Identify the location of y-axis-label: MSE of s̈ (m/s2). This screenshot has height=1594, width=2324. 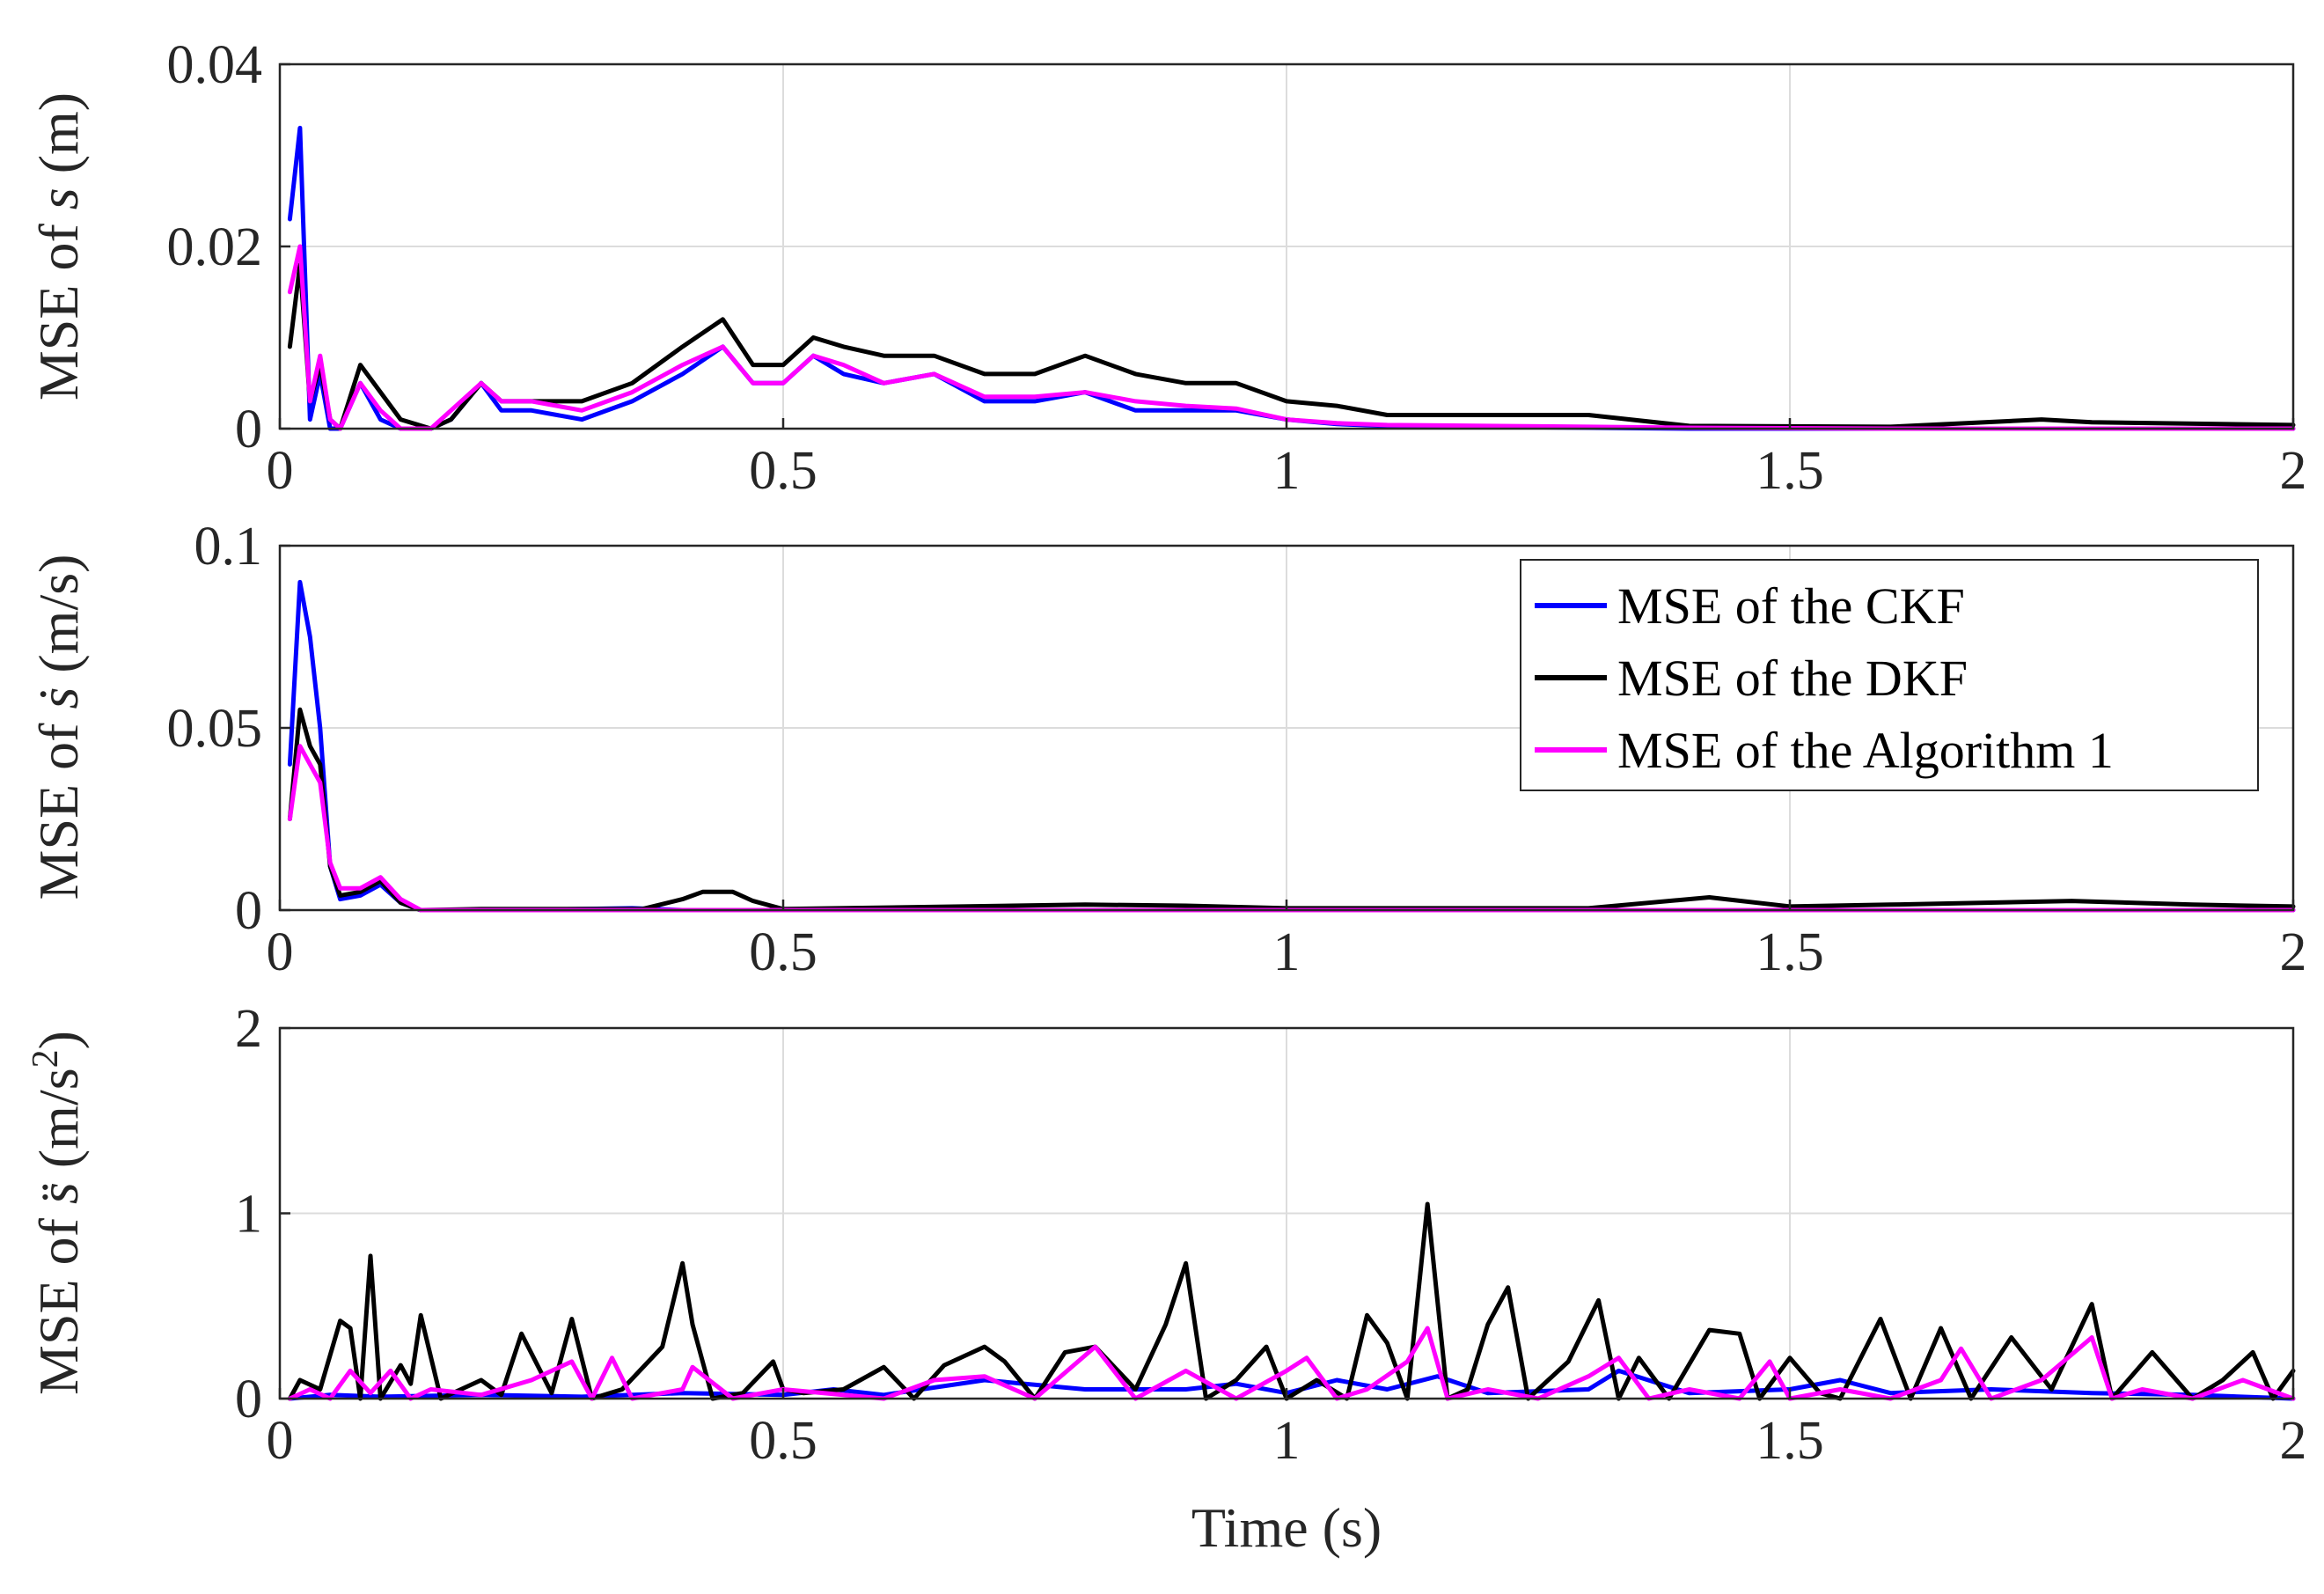
(58, 1213).